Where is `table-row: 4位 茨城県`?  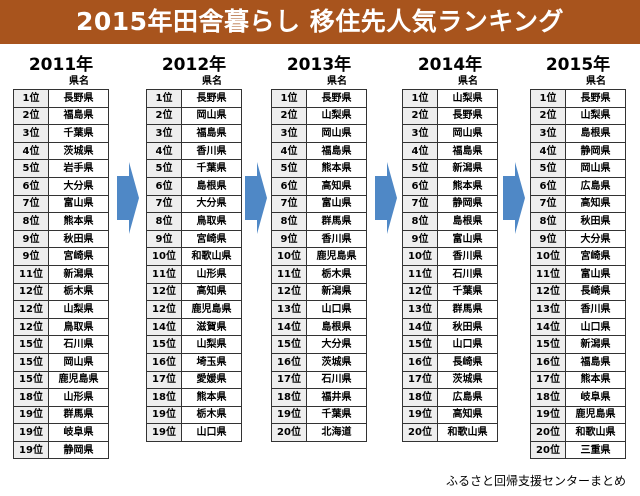
table-row: 4位 茨城県 is located at coordinates (61, 151).